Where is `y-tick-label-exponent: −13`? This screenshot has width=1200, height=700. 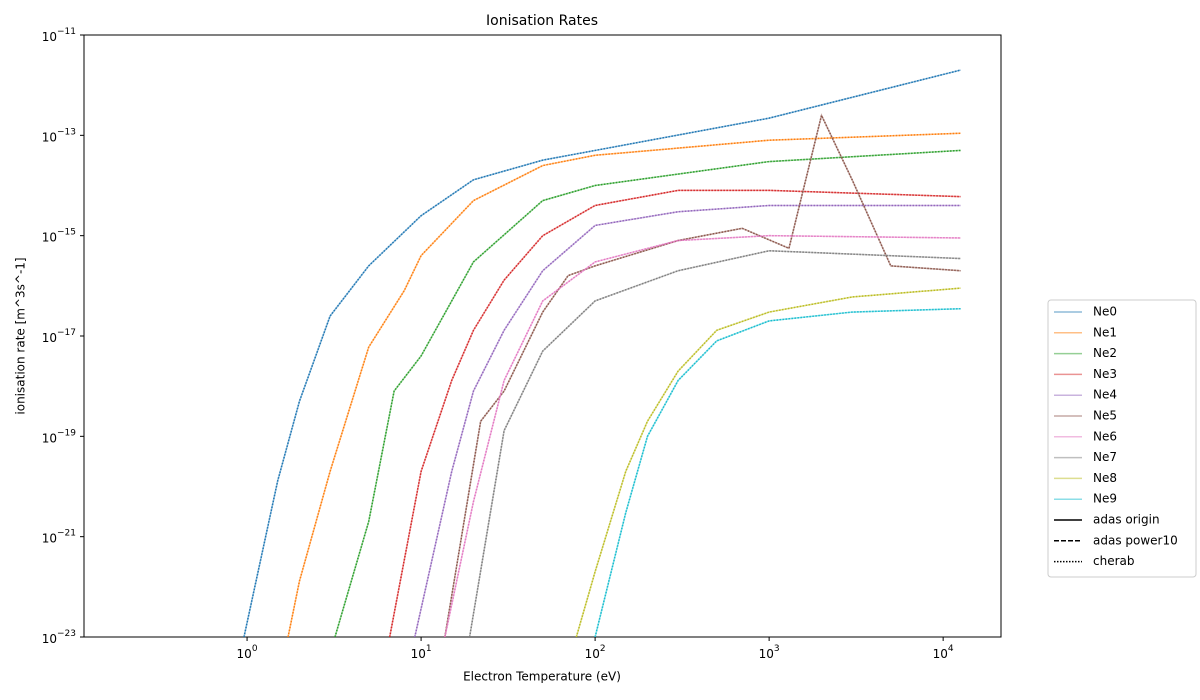
y-tick-label-exponent: −13 is located at coordinates (66, 132).